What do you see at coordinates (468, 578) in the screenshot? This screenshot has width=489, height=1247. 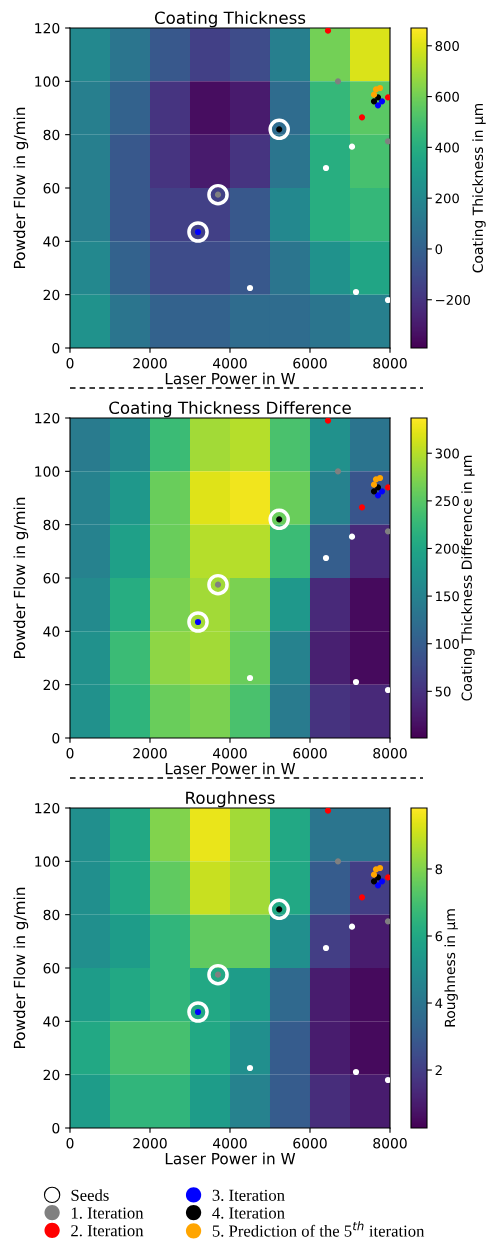 I see `color-bar-title: Coating Thickness Difference in µm` at bounding box center [468, 578].